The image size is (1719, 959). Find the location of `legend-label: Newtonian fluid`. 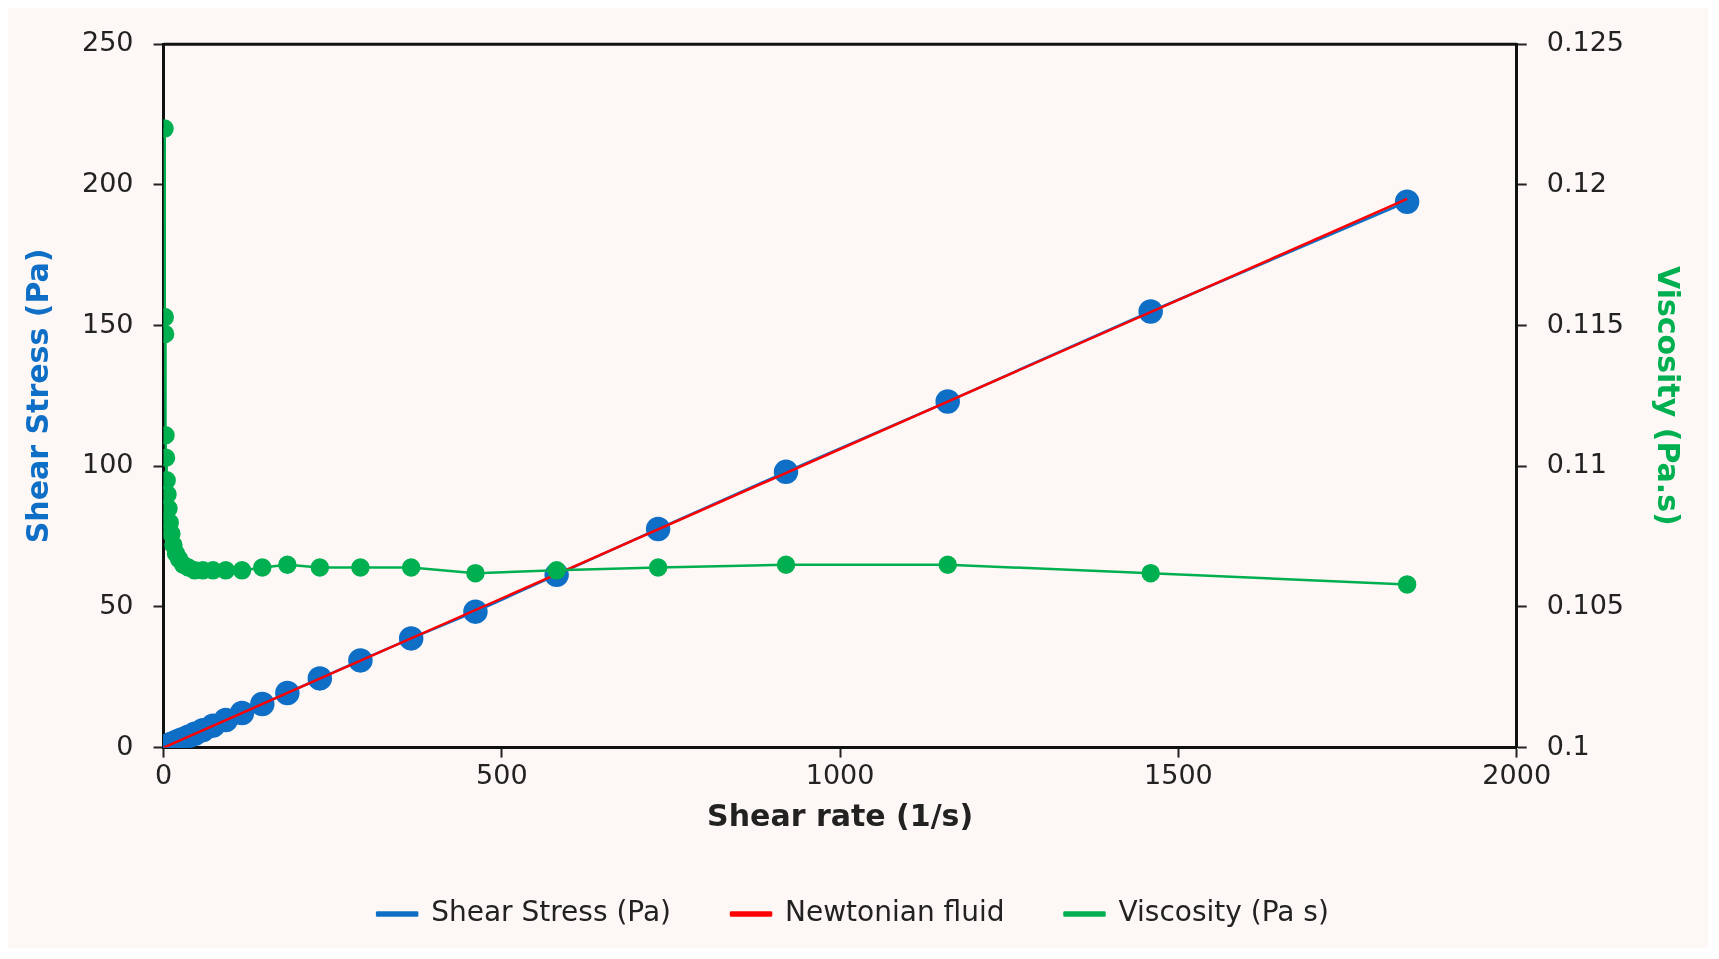

legend-label: Newtonian fluid is located at coordinates (895, 912).